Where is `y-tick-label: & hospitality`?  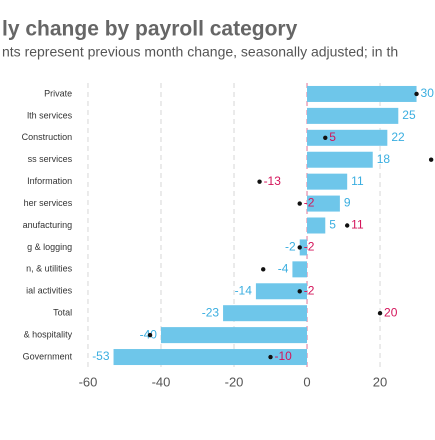 y-tick-label: & hospitality is located at coordinates (48, 334).